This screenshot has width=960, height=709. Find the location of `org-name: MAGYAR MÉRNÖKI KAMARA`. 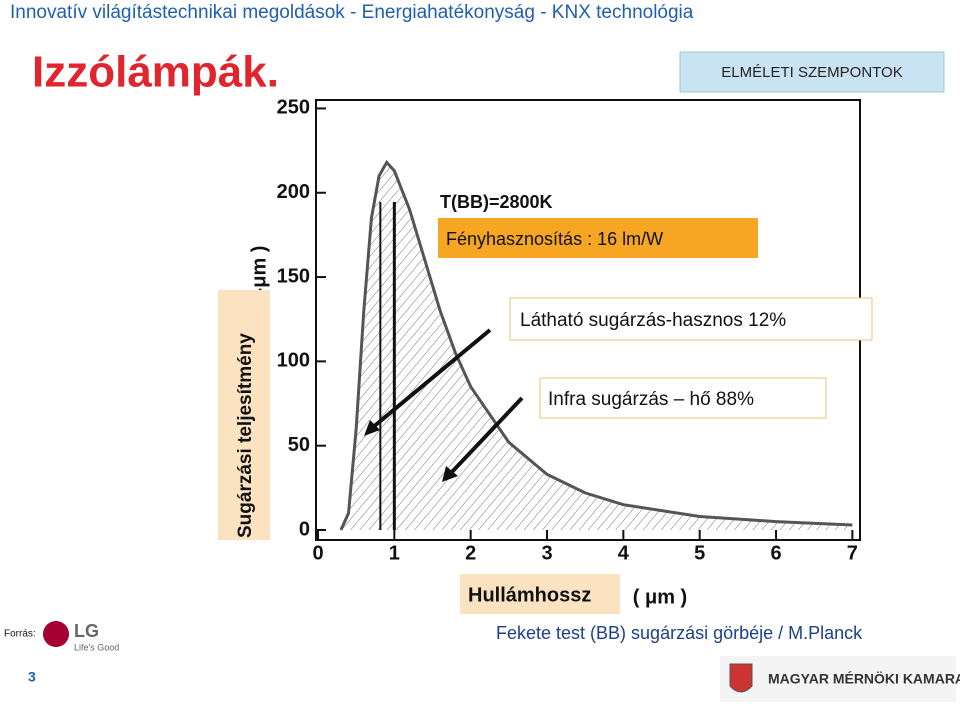

org-name: MAGYAR MÉRNÖKI KAMARA is located at coordinates (864, 679).